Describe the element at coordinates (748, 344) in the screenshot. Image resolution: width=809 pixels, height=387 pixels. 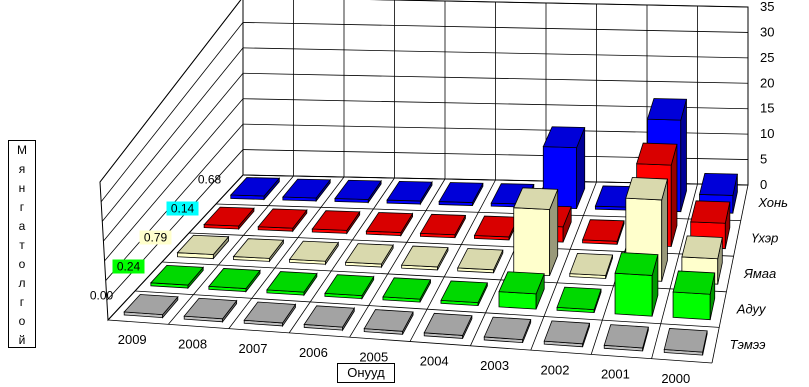
I see `series-label: Тэмээ` at that location.